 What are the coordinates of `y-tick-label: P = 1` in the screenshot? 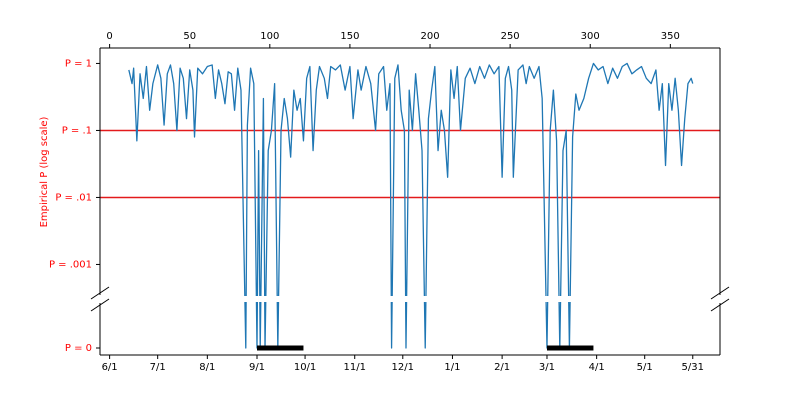 It's located at (78, 63).